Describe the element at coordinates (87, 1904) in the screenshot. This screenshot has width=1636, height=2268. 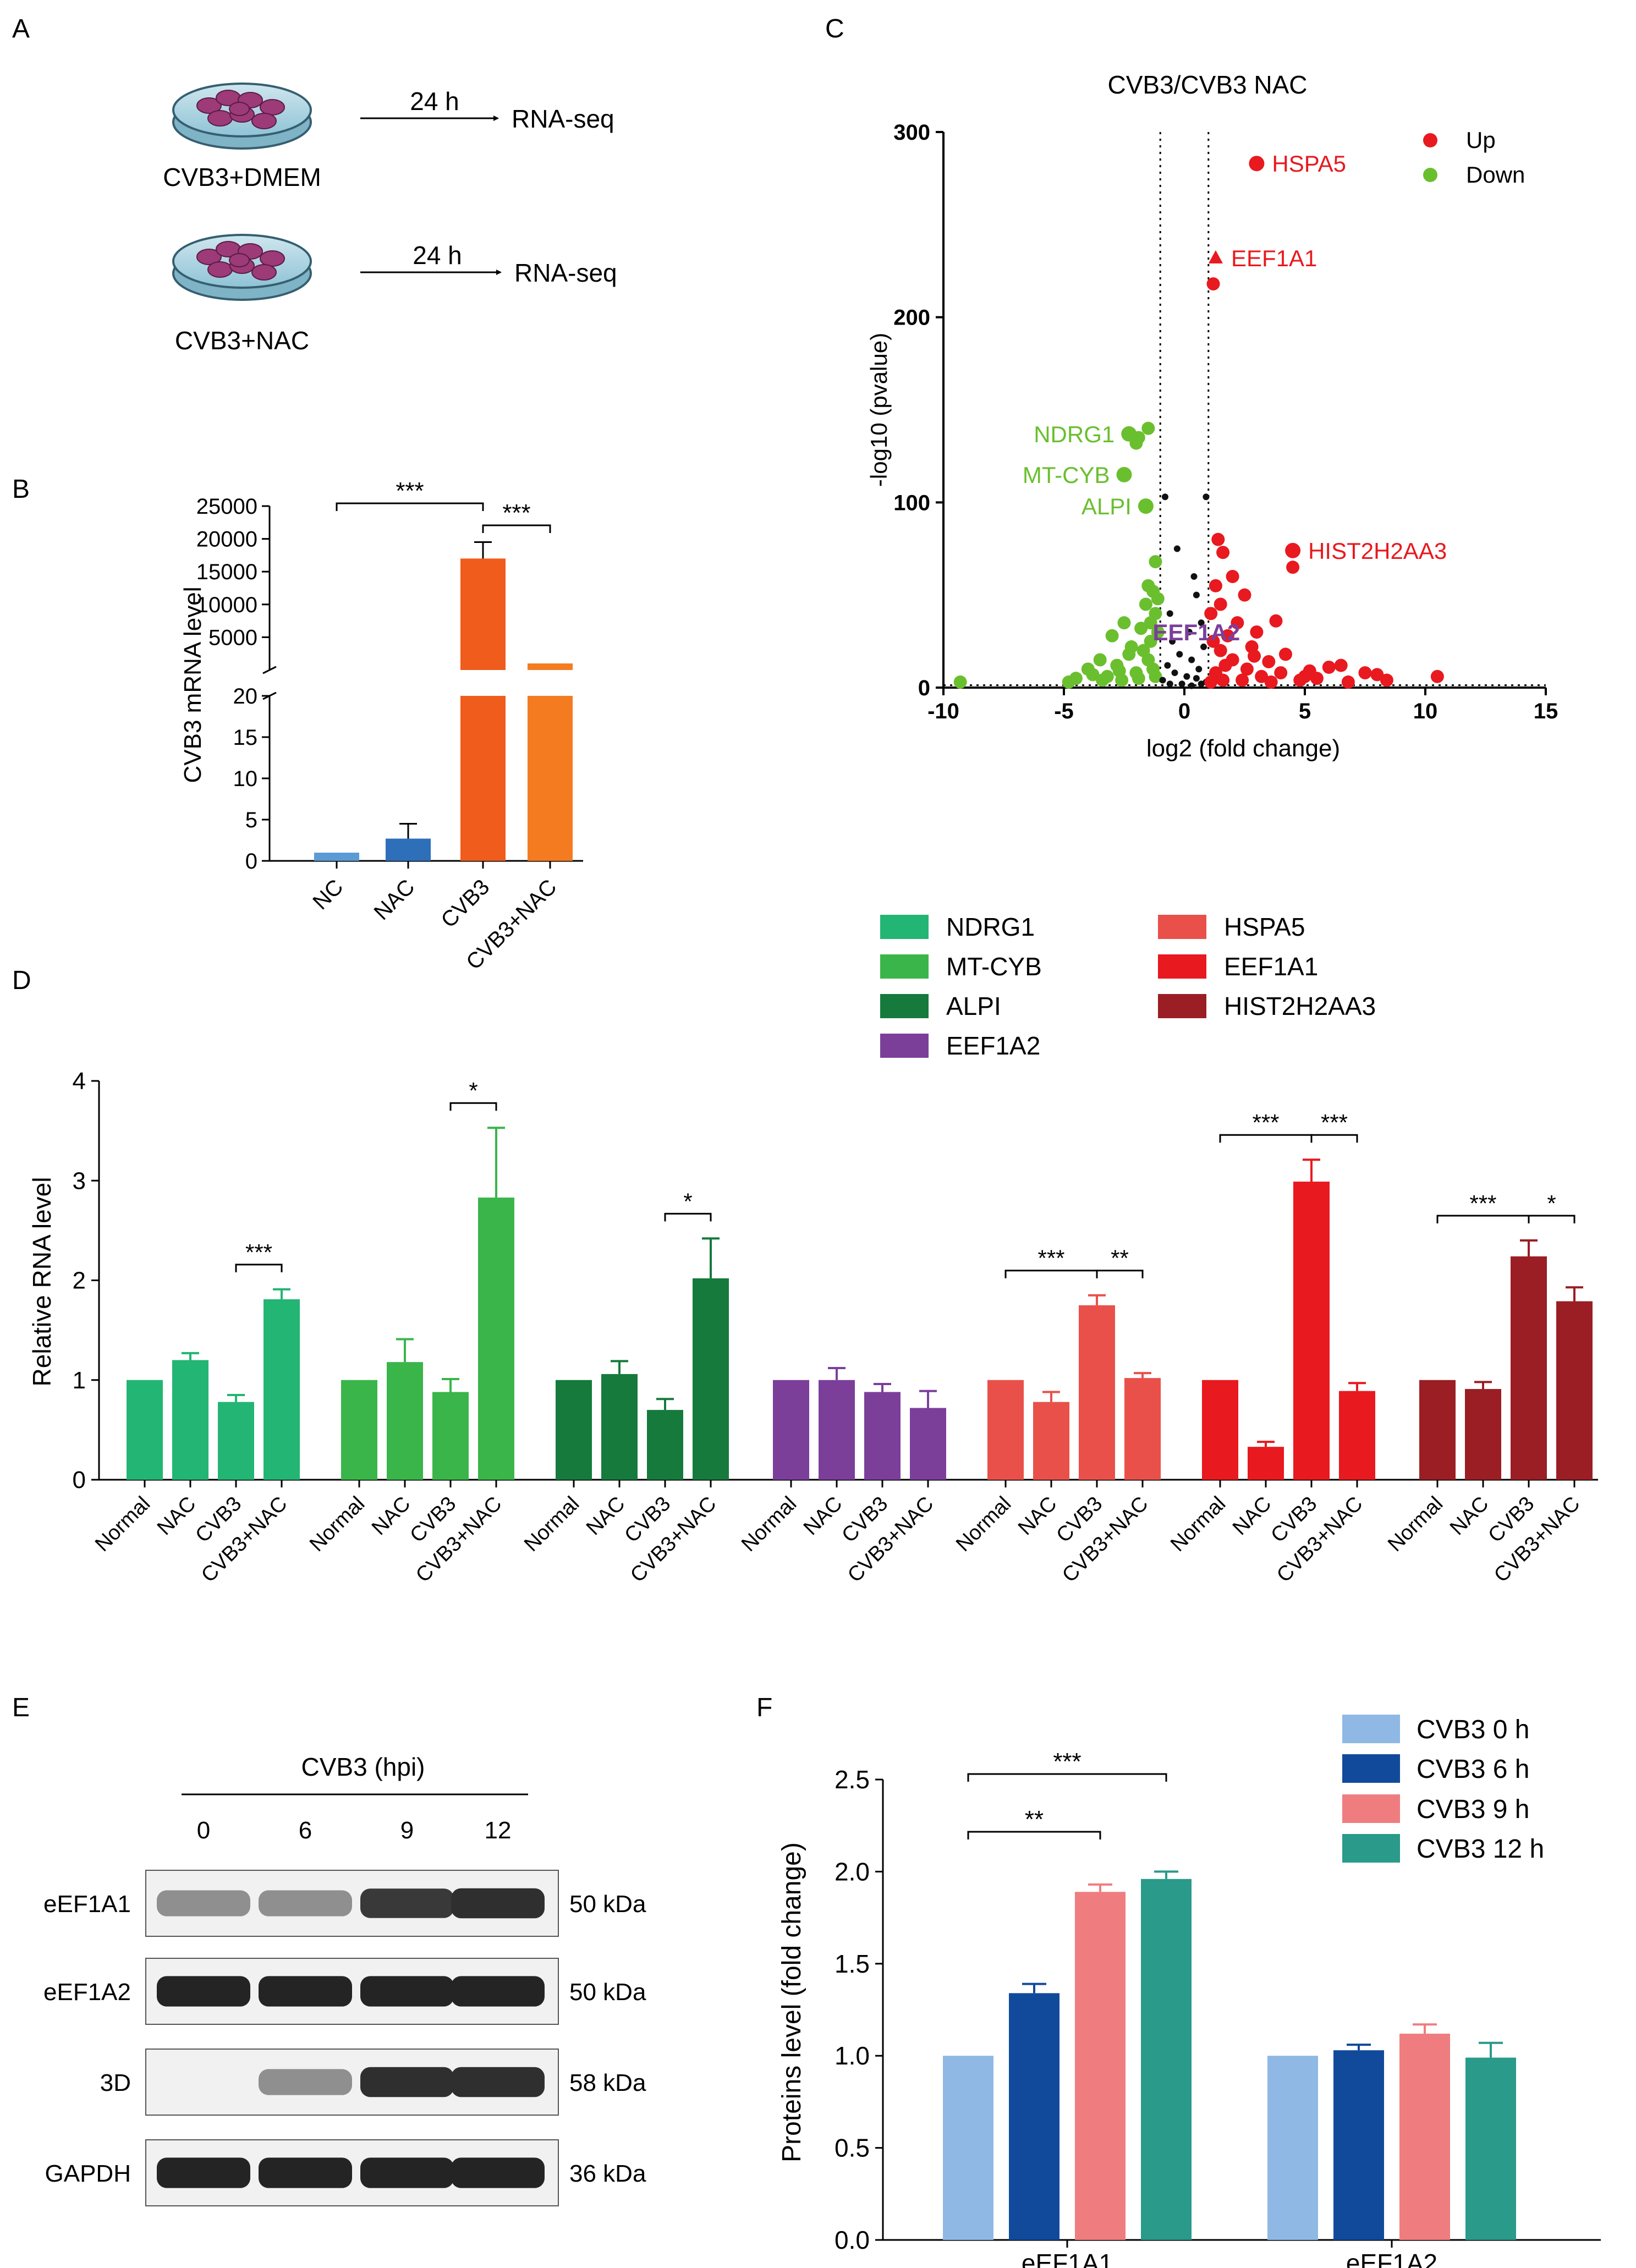
I see `row-label-eEF1A1: eEF1A1` at that location.